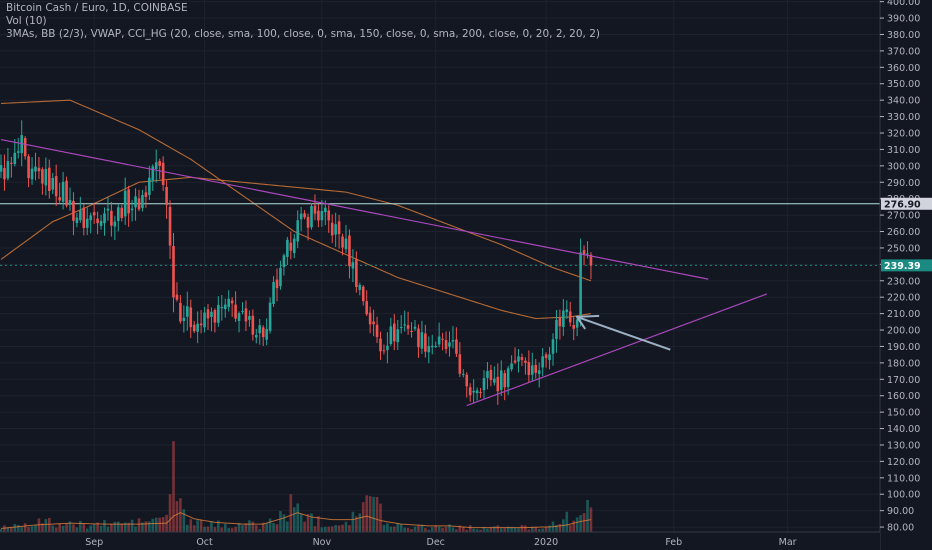 This screenshot has height=550, width=932. I want to click on time-axis: Sep Oct Nov Dec 2020 Feb Mar, so click(440, 540).